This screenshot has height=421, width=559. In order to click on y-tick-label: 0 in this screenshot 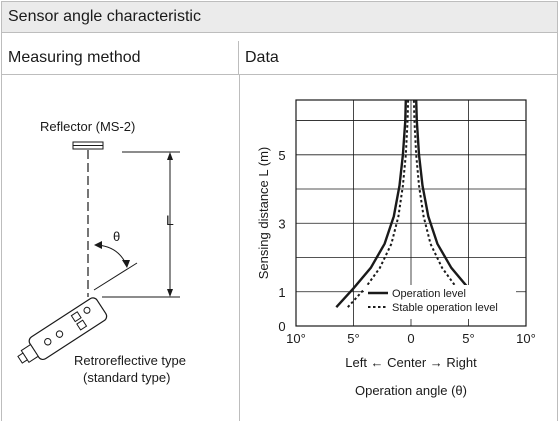, I will do `click(281, 326)`.